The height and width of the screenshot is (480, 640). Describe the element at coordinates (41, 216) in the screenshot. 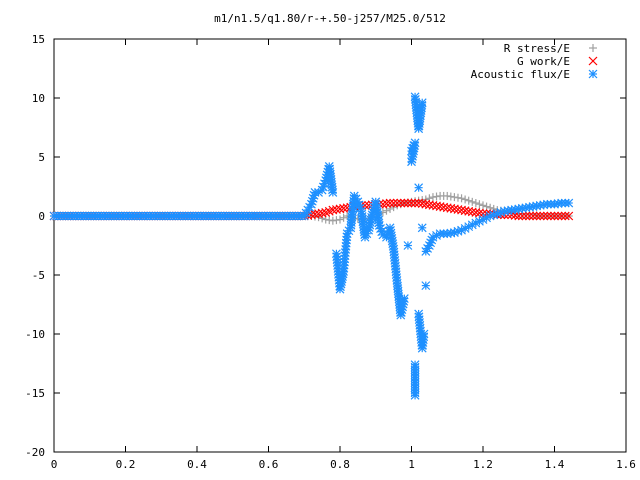

I see `y-tick-label: 0` at that location.